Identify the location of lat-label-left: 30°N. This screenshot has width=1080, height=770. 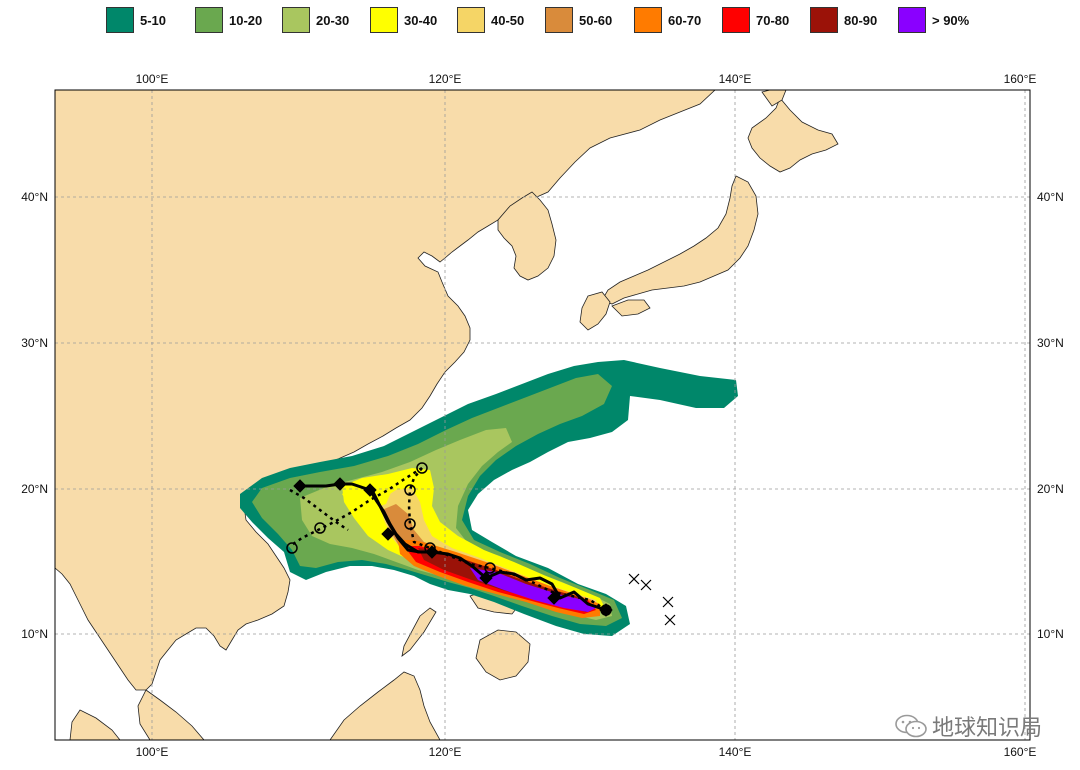
(34, 343).